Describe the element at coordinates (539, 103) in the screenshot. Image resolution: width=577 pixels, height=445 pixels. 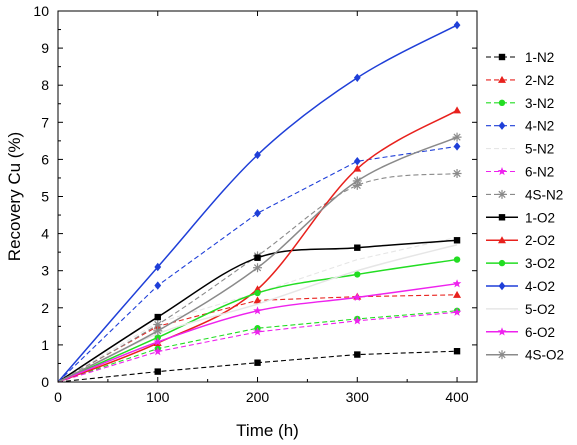
I see `legend-label-3-n2: 3-N2` at that location.